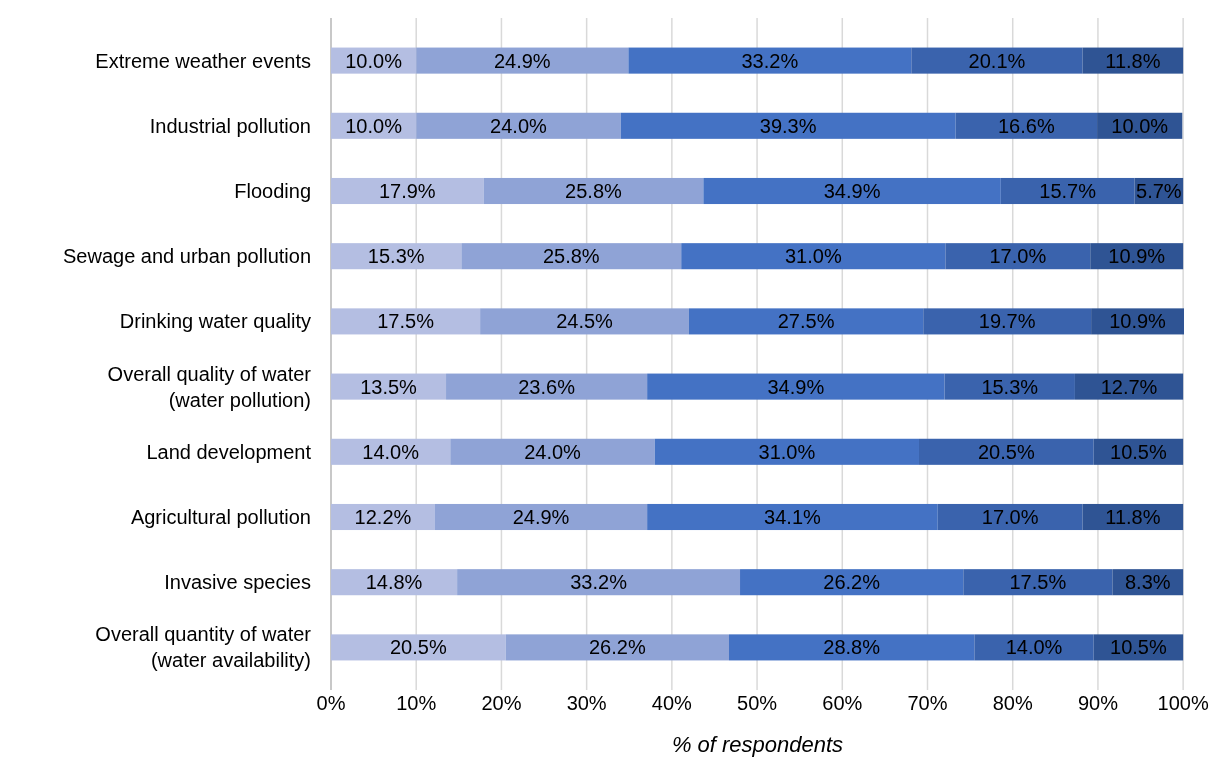 This screenshot has height=771, width=1215. What do you see at coordinates (1012, 703) in the screenshot?
I see `x-tick-label: 80%` at bounding box center [1012, 703].